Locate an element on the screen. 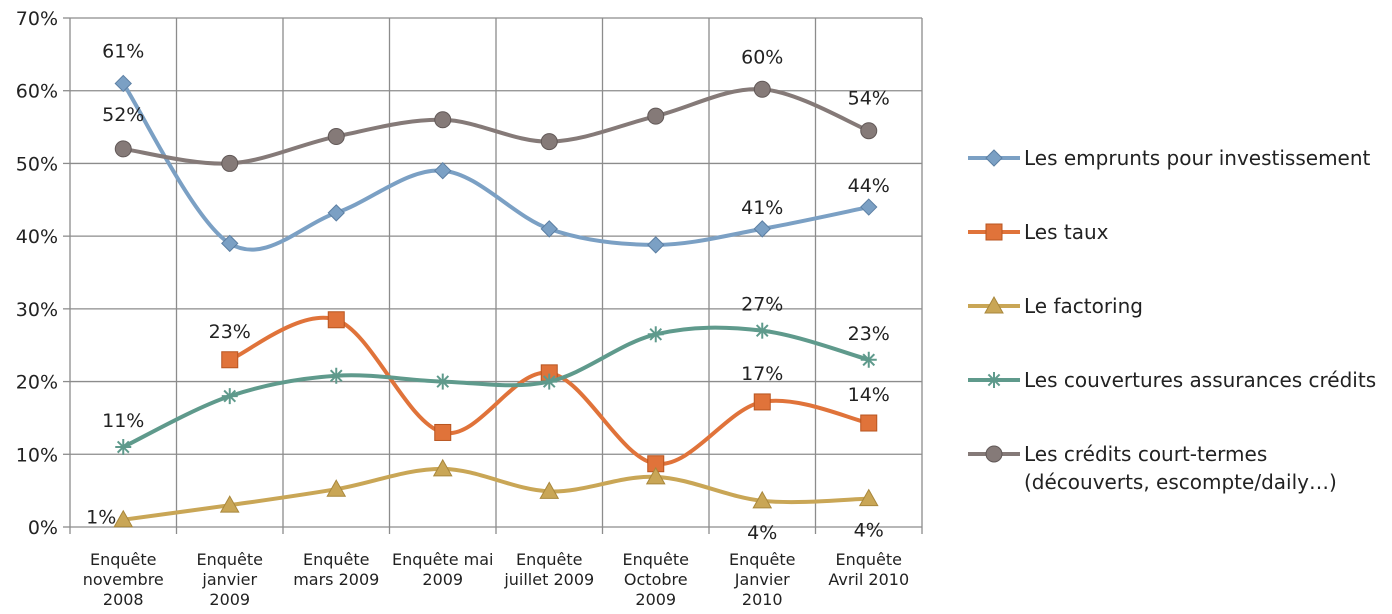 The height and width of the screenshot is (614, 1392). legend-label: Les couvertures assurances crédits is located at coordinates (1200, 380).